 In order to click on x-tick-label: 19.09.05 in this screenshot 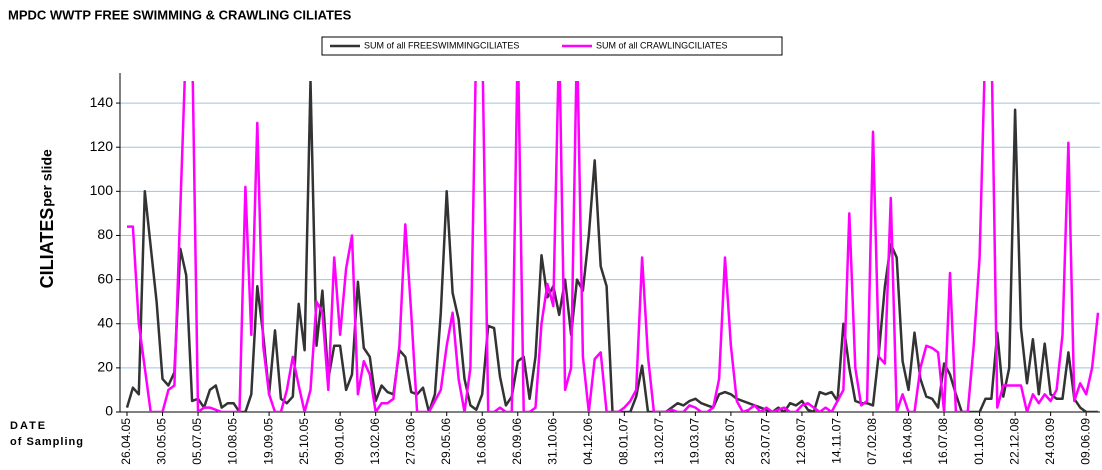, I will do `click(268, 441)`.